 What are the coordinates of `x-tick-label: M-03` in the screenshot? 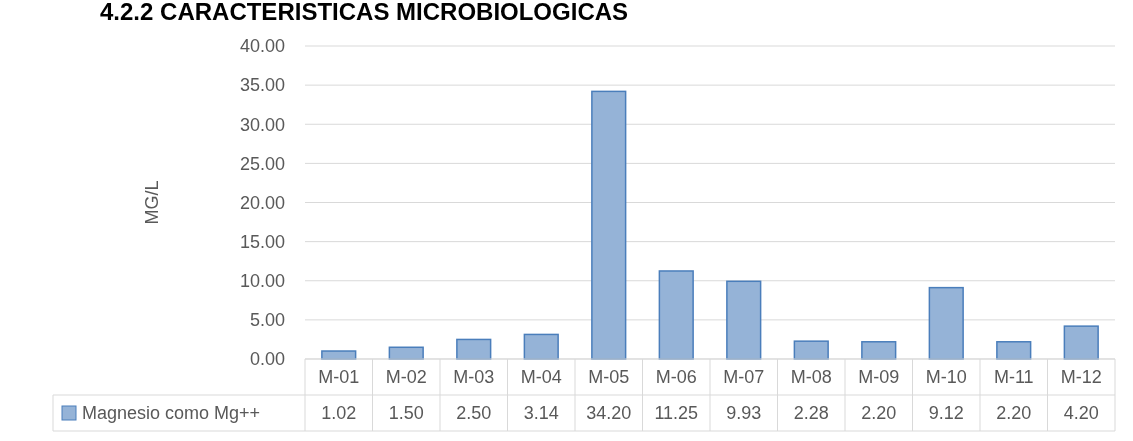 It's located at (474, 377).